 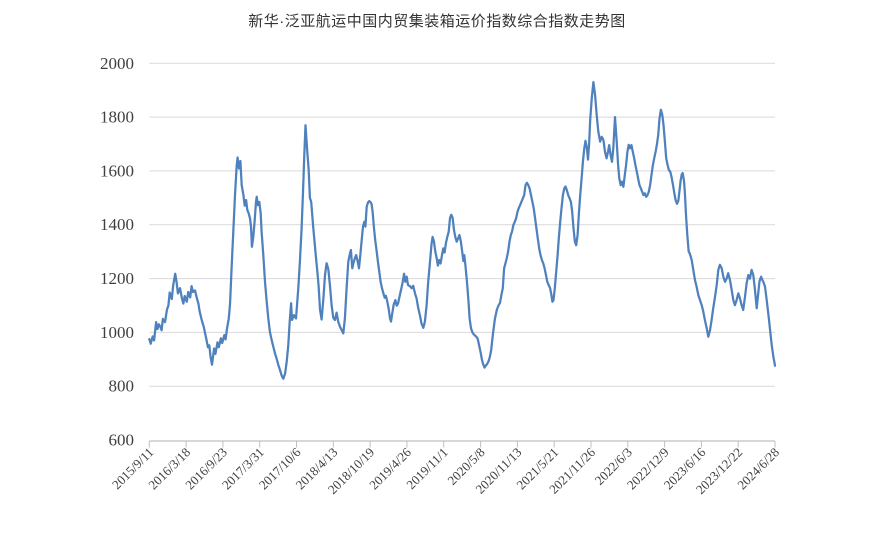 I want to click on y-axis-label: 2000, so click(x=117, y=63).